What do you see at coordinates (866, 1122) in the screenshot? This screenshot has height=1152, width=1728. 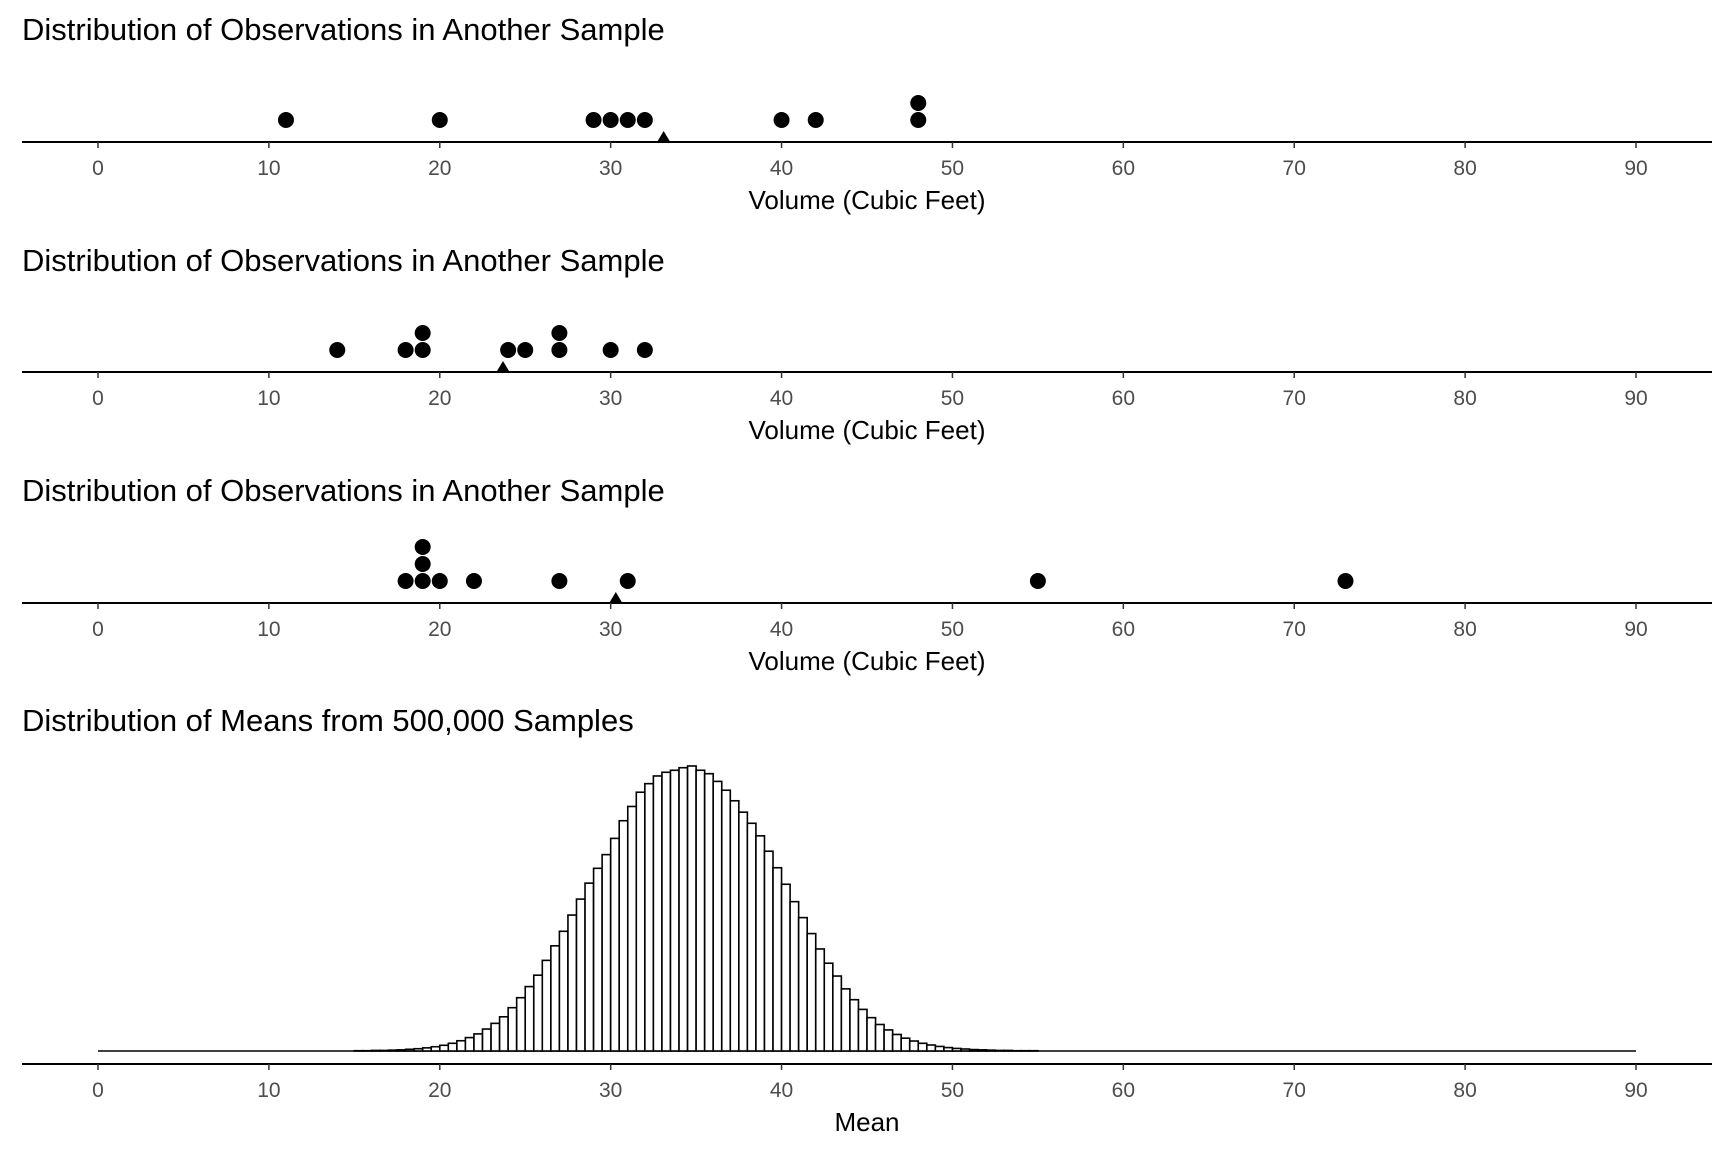 I see `x-axis-label: Mean` at bounding box center [866, 1122].